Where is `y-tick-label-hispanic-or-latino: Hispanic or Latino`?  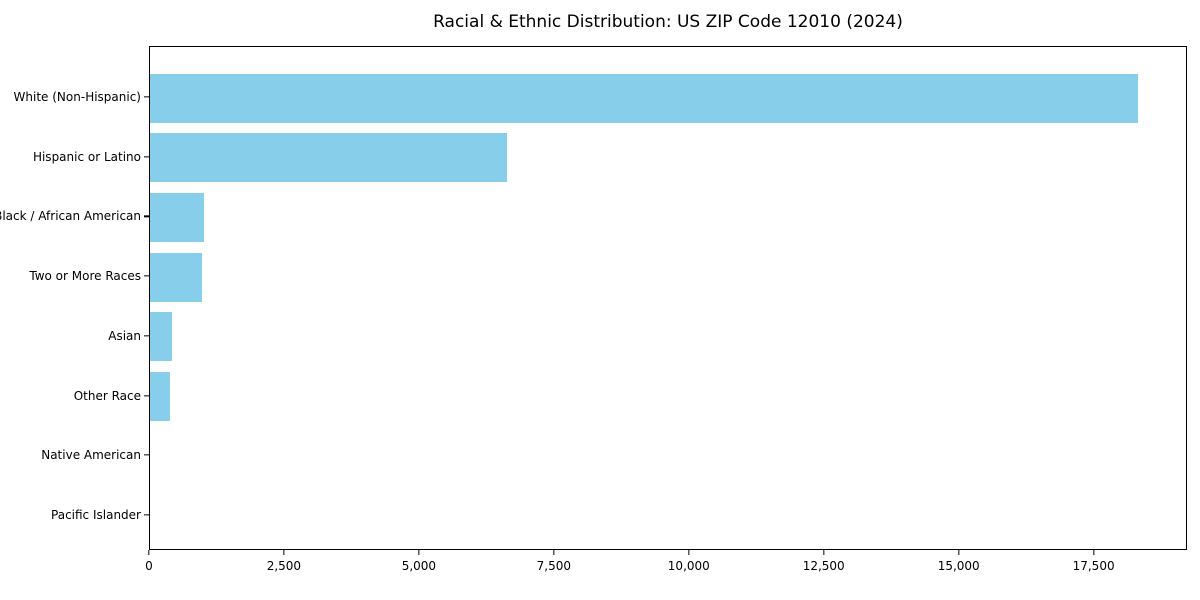
y-tick-label-hispanic-or-latino: Hispanic or Latino is located at coordinates (86, 156).